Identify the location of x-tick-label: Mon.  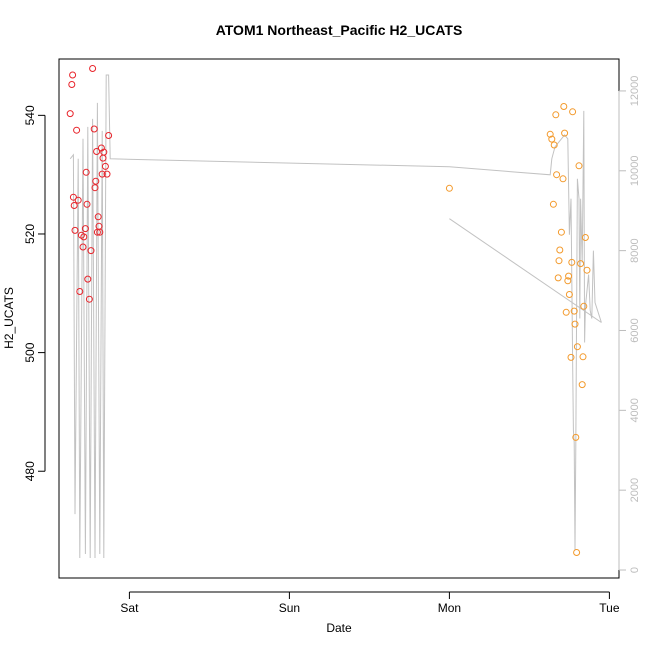
(449, 608).